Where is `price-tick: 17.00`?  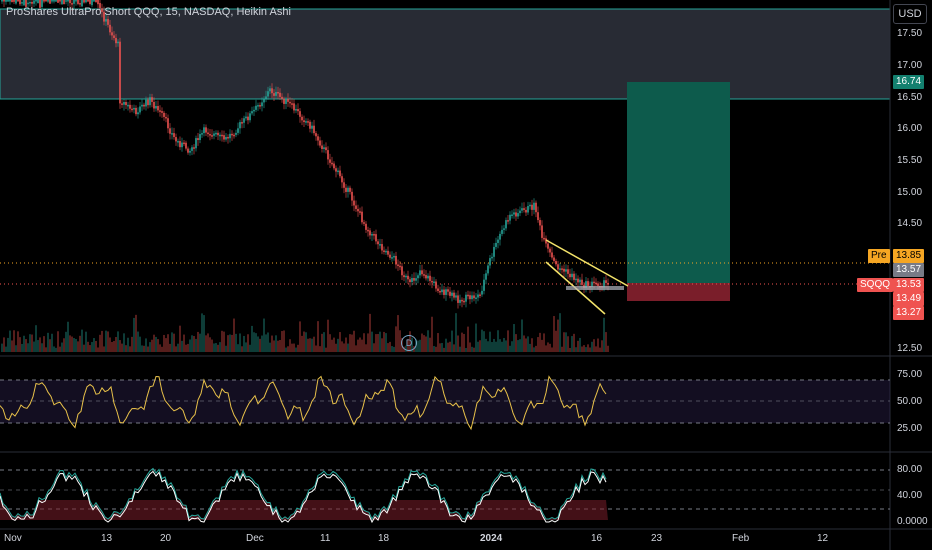
price-tick: 17.00 is located at coordinates (910, 65).